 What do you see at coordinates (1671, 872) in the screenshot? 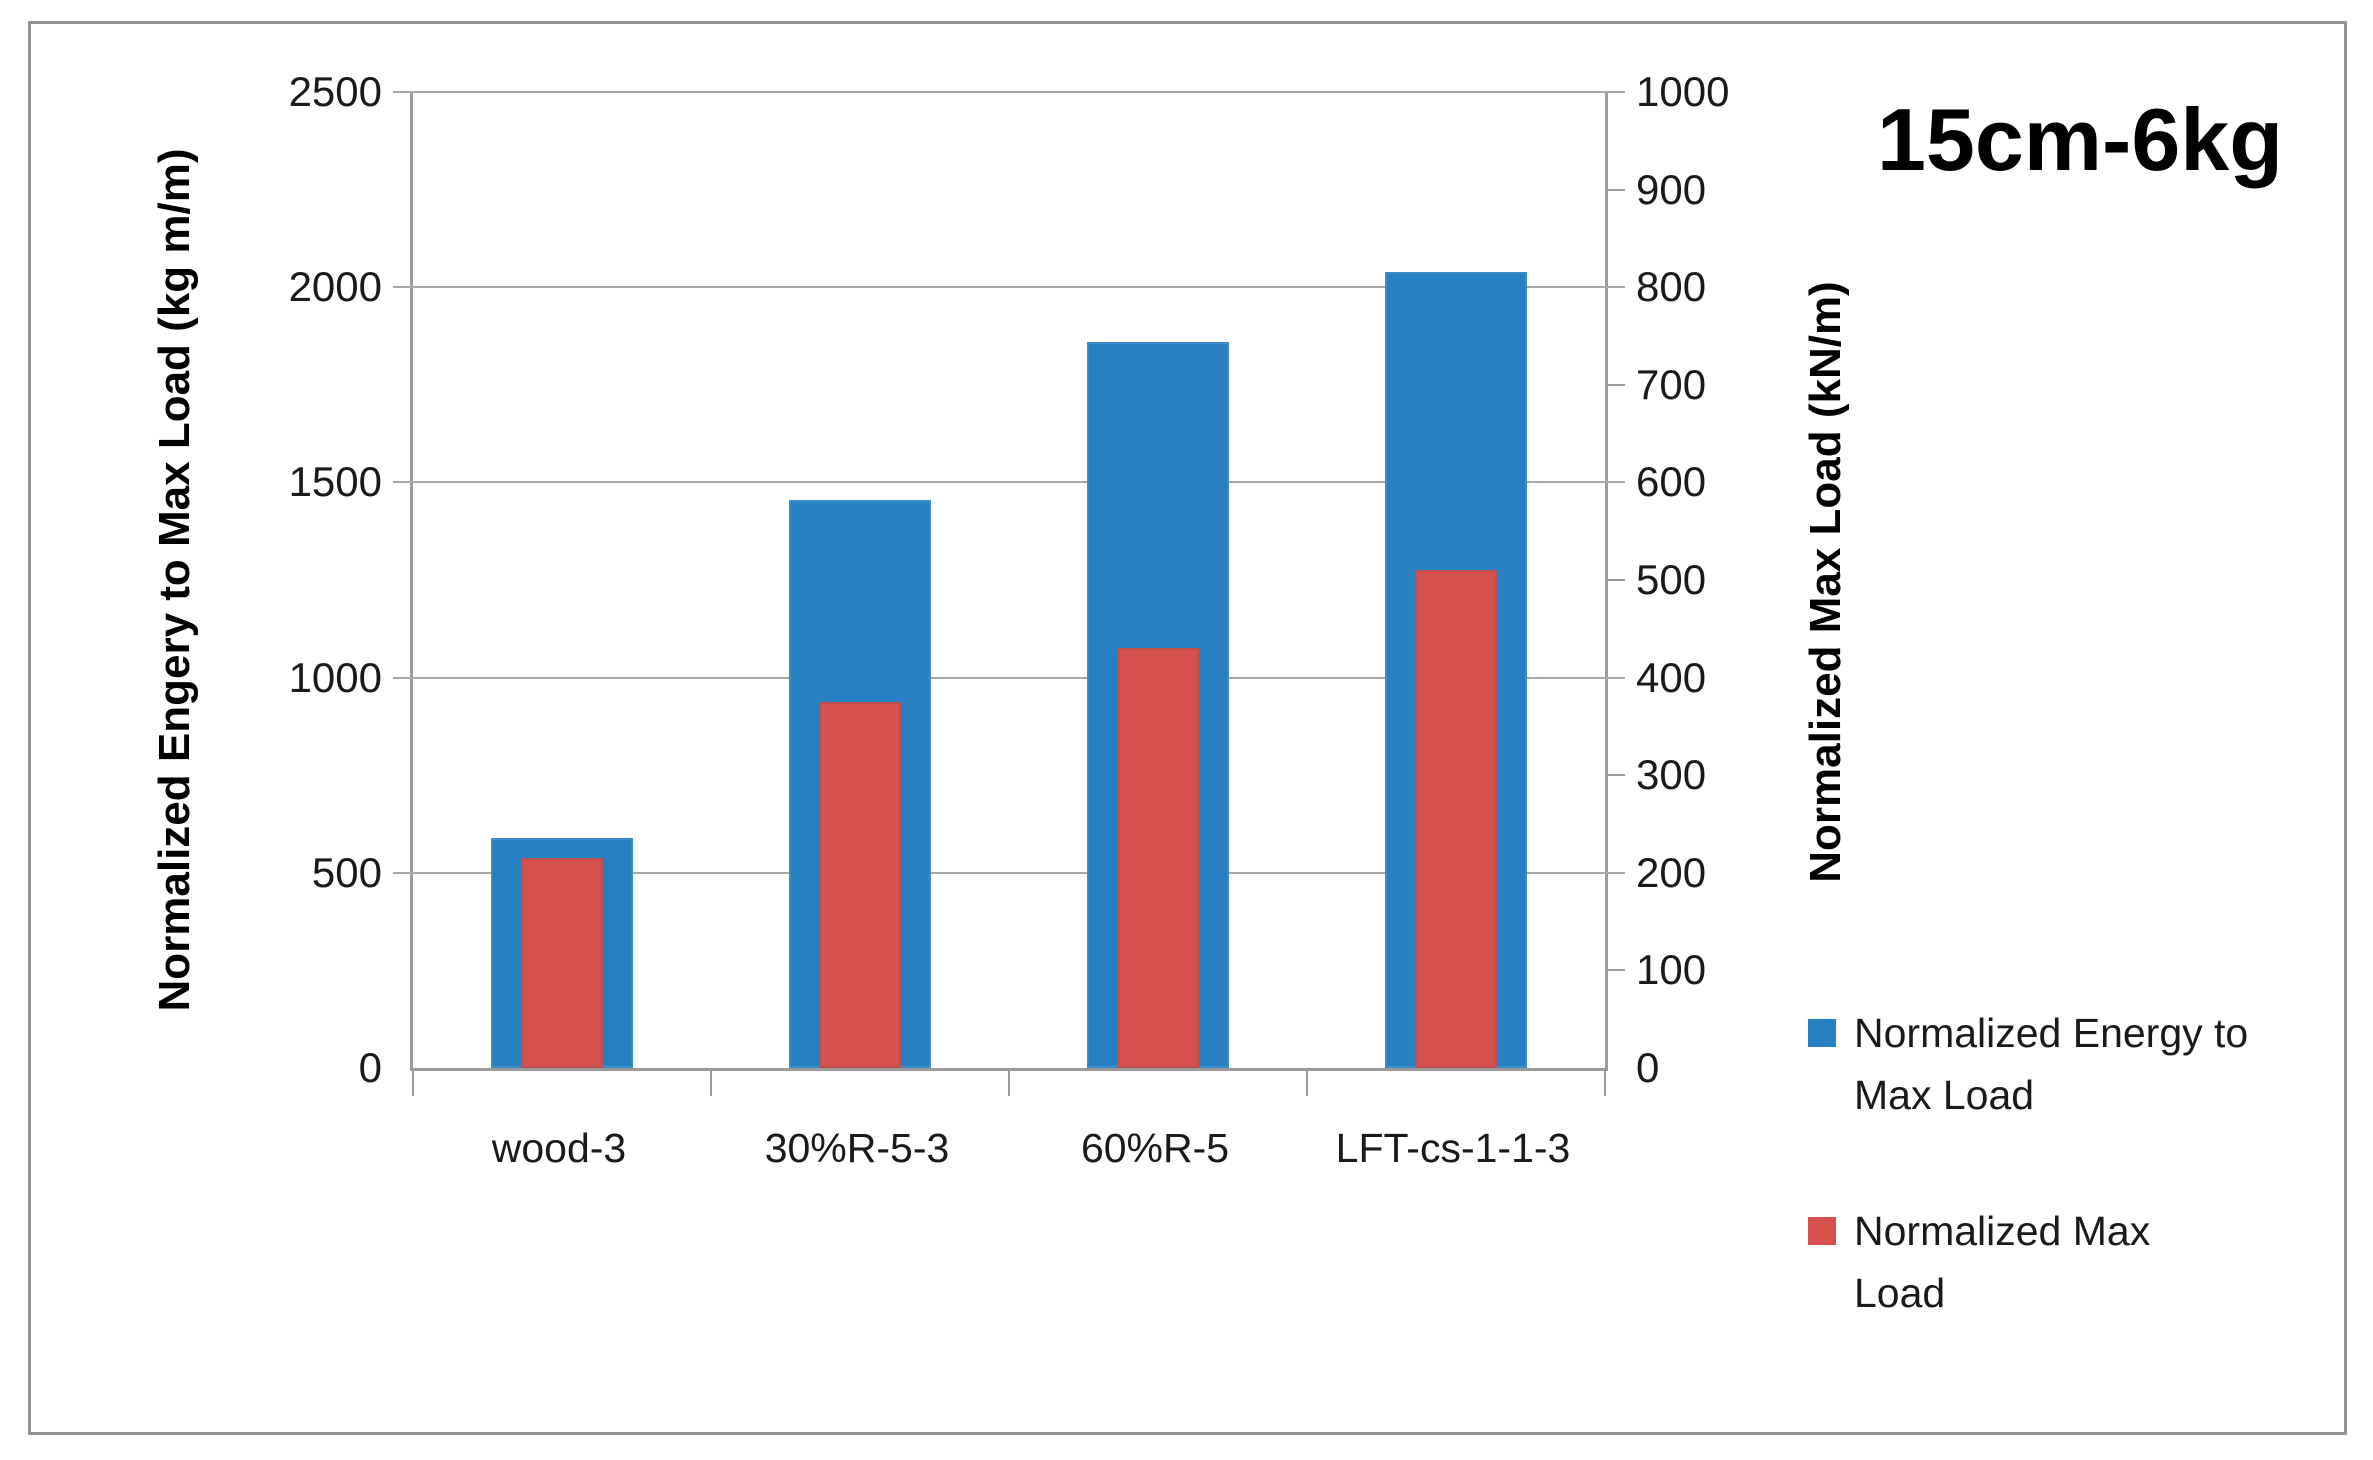
I see `y-right-tick-label: 200` at bounding box center [1671, 872].